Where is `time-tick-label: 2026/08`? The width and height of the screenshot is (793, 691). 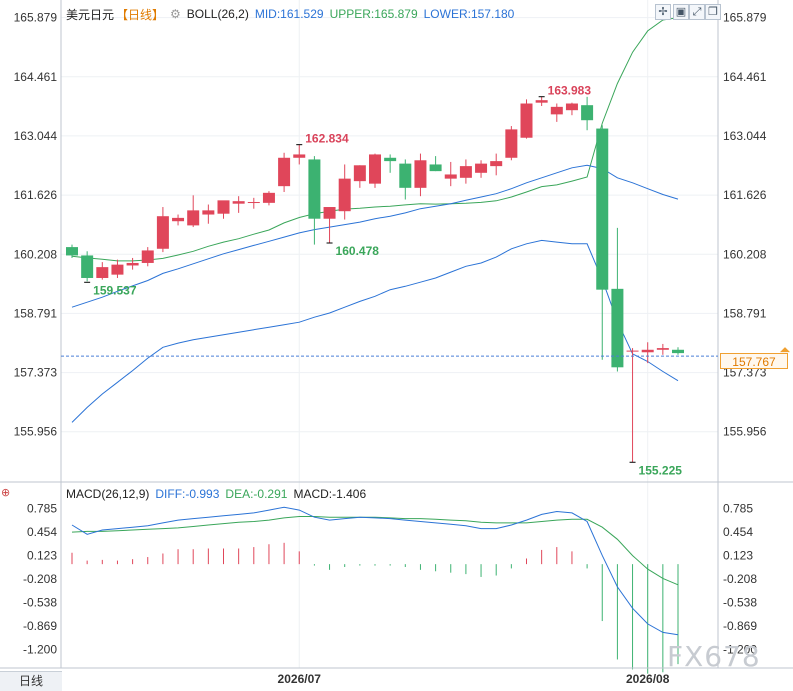 time-tick-label: 2026/08 is located at coordinates (648, 679).